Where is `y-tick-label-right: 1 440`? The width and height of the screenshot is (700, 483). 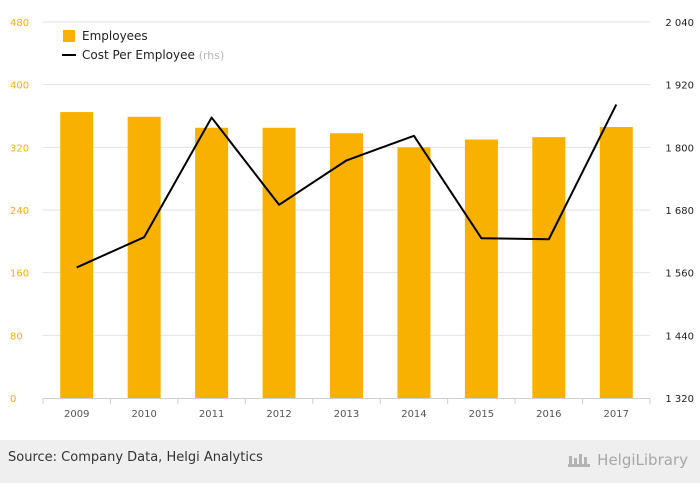
y-tick-label-right: 1 440 is located at coordinates (679, 336).